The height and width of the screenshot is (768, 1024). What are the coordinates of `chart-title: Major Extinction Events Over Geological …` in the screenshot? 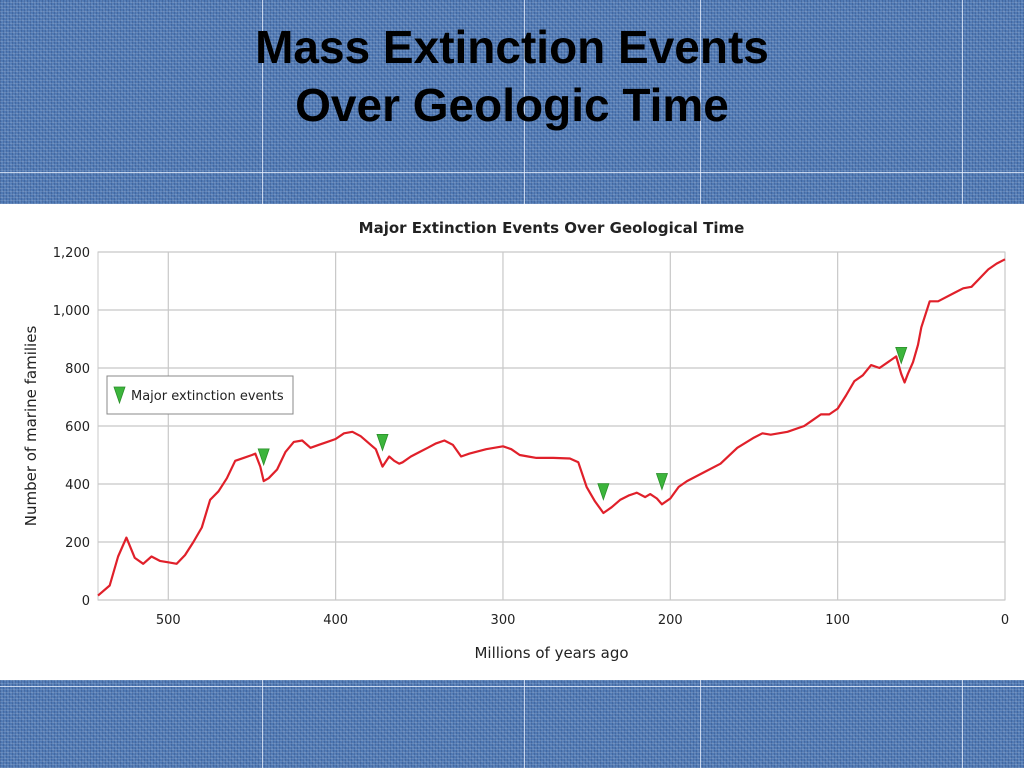 It's located at (552, 228).